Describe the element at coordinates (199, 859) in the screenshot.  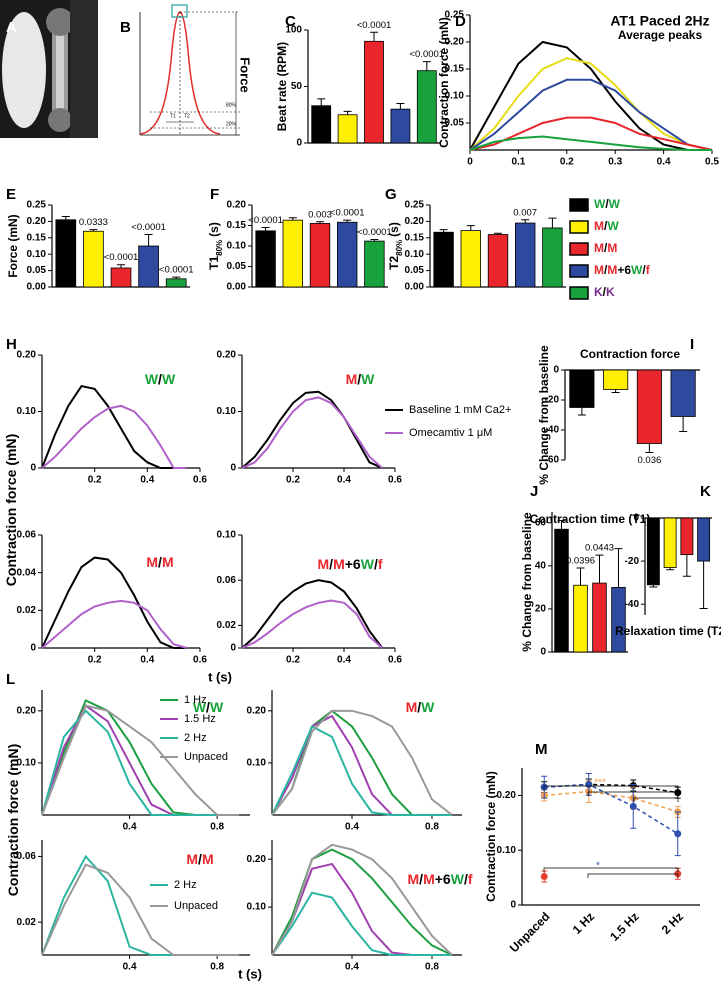
I see `chart-title: M/M` at that location.